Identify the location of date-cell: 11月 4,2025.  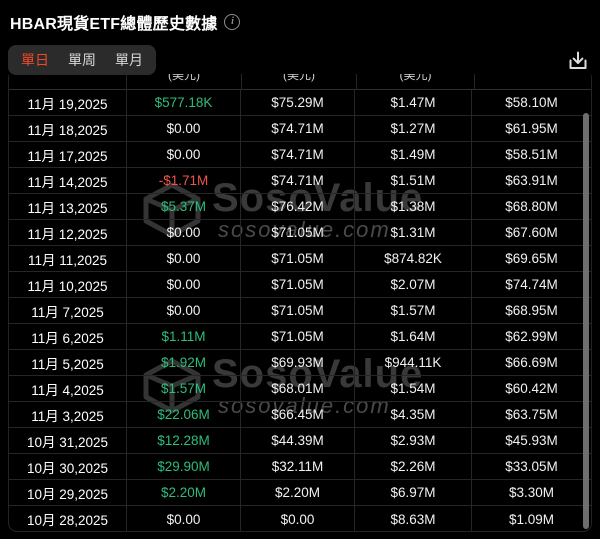
(67, 390).